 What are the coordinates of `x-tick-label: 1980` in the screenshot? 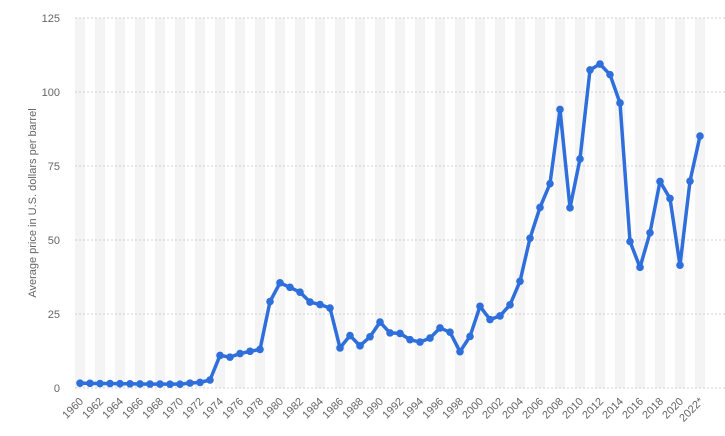 It's located at (273, 409).